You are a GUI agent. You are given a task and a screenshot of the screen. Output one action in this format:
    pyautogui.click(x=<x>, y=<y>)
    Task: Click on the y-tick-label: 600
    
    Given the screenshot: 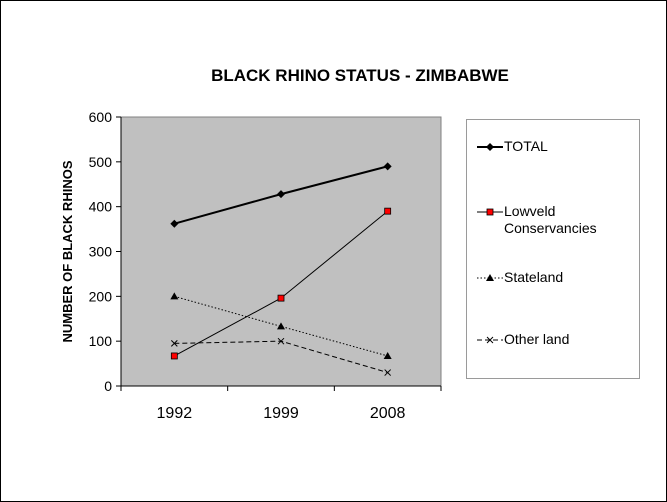 What is the action you would take?
    pyautogui.click(x=101, y=117)
    